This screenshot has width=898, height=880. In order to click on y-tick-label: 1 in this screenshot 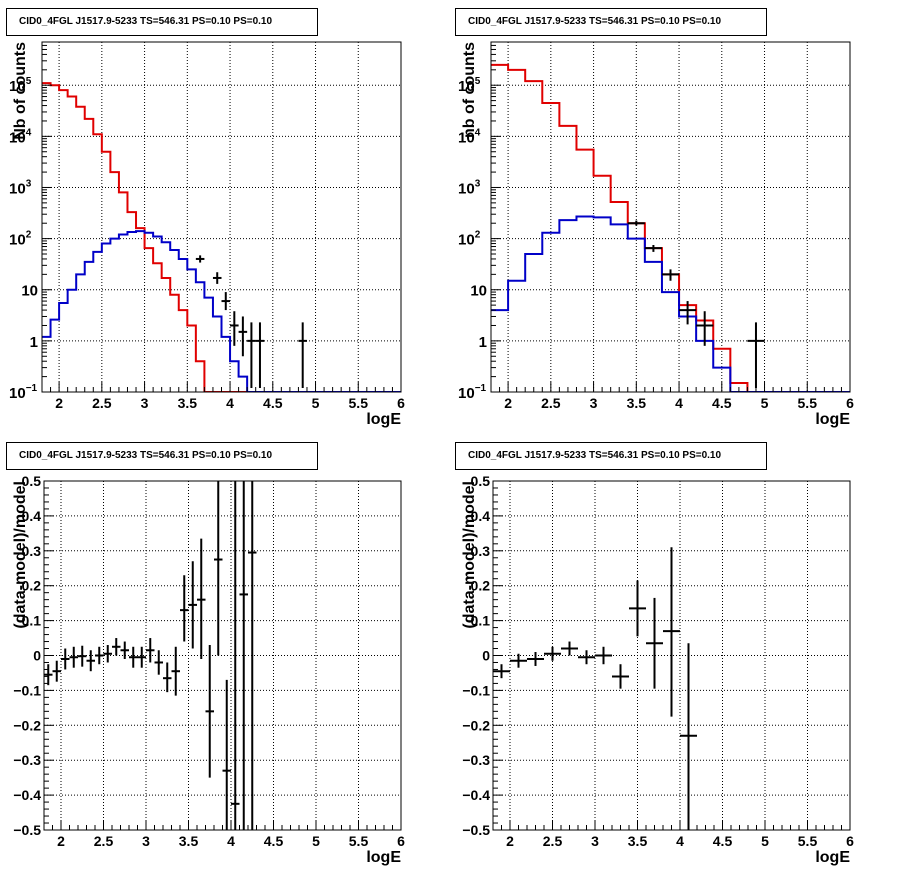, I will do `click(483, 342)`.